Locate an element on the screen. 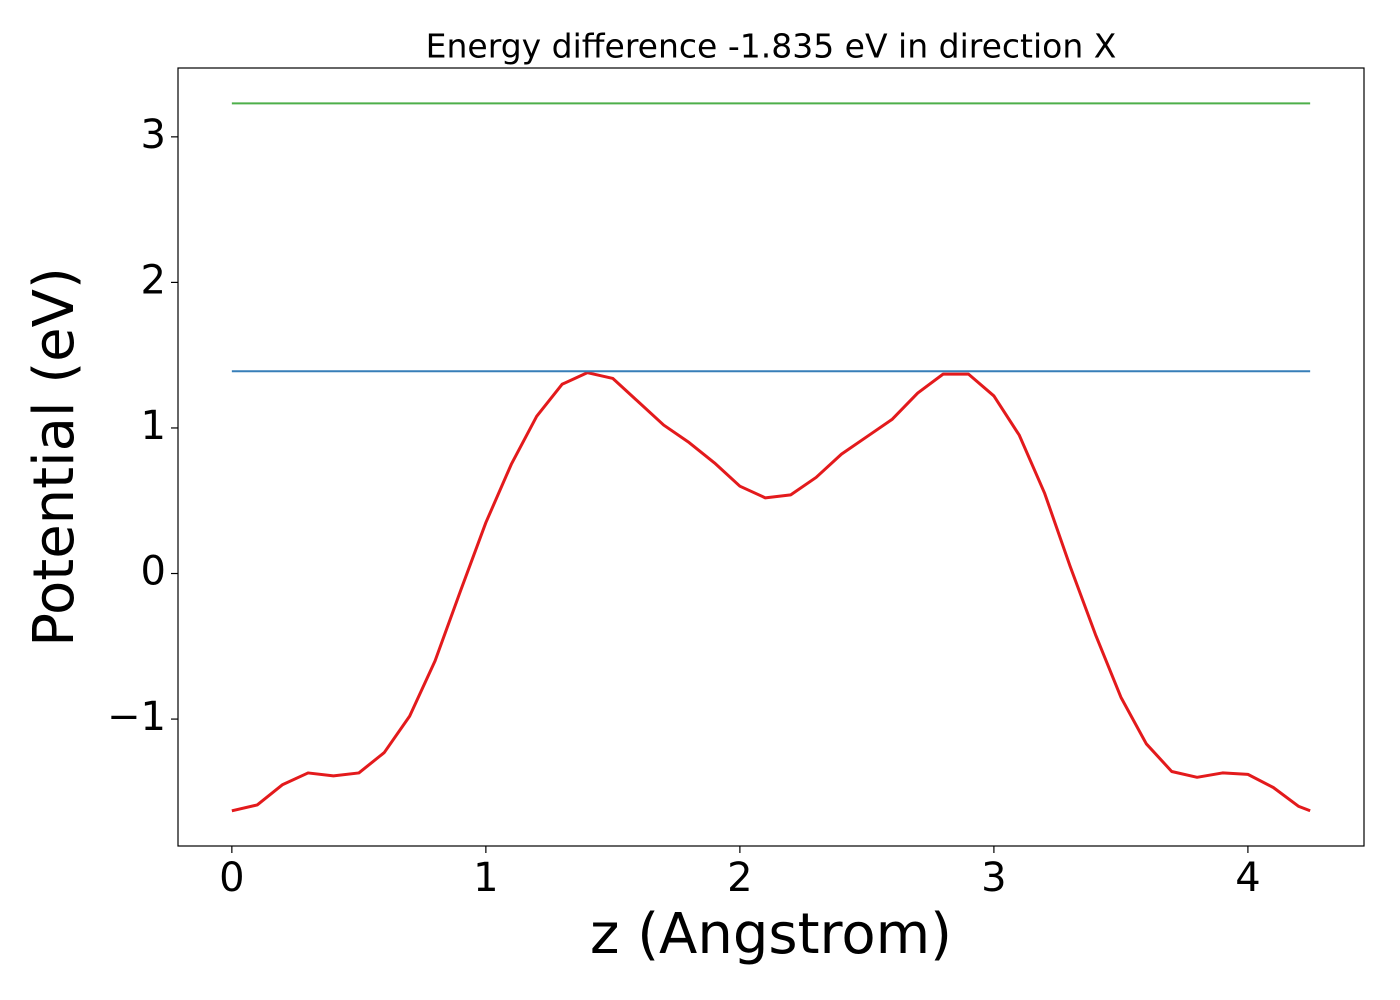 The width and height of the screenshot is (1400, 1000). x-tick-label: 4 is located at coordinates (1247, 878).